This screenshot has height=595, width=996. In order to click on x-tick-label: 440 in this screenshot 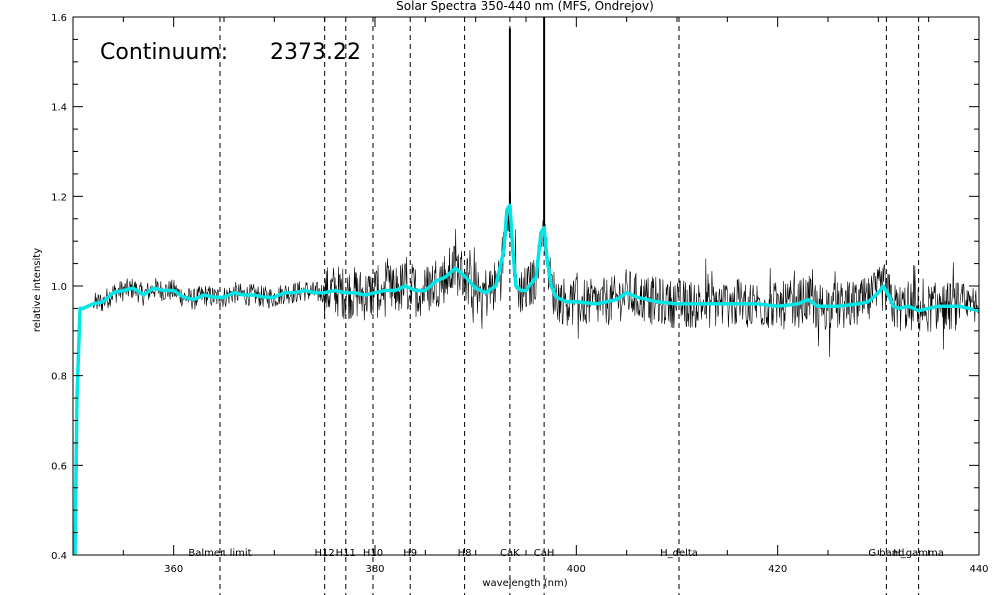, I will do `click(978, 569)`.